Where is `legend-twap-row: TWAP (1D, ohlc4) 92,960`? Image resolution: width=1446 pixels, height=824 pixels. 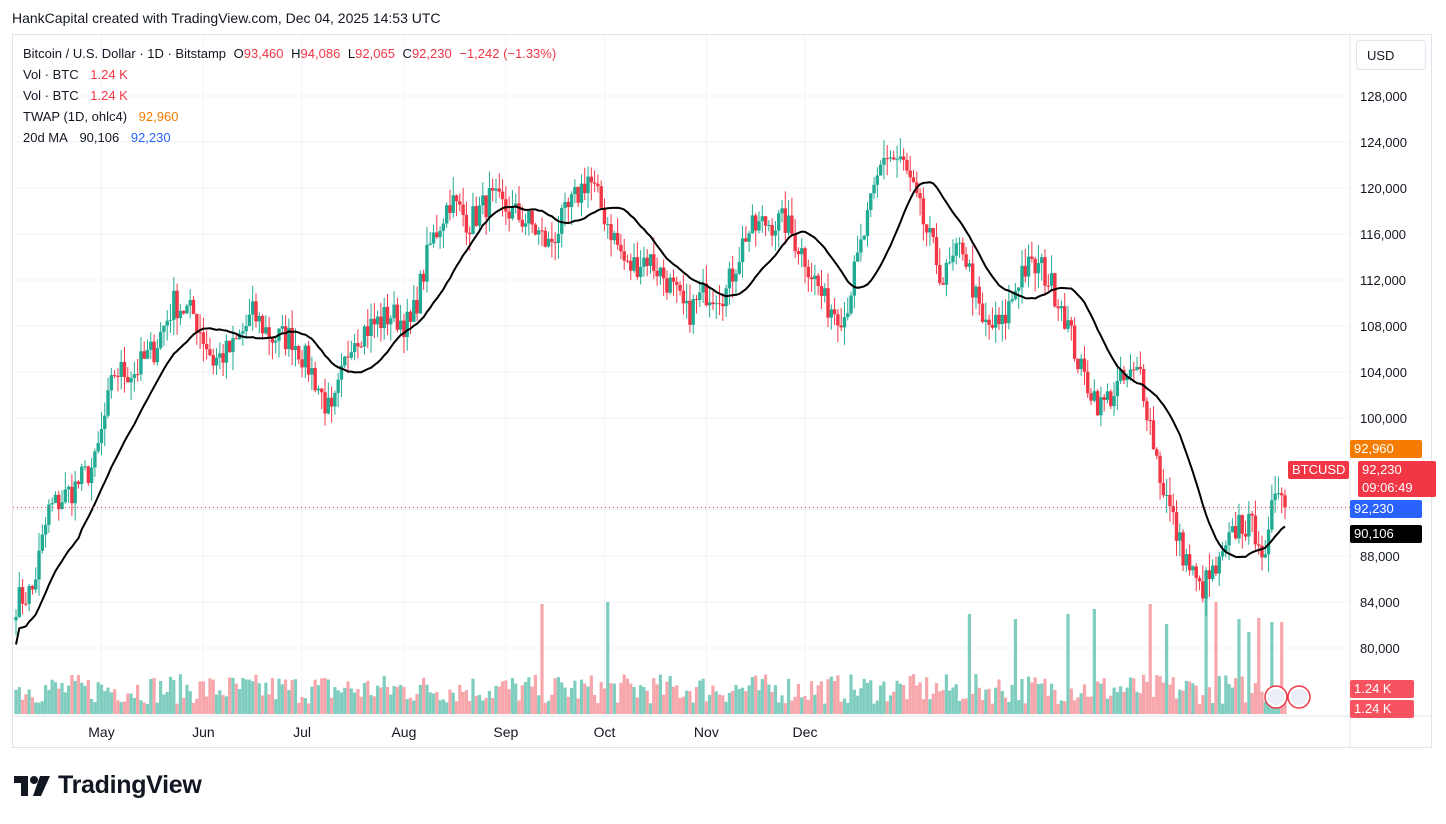
legend-twap-row: TWAP (1D, ohlc4) 92,960 is located at coordinates (102, 116).